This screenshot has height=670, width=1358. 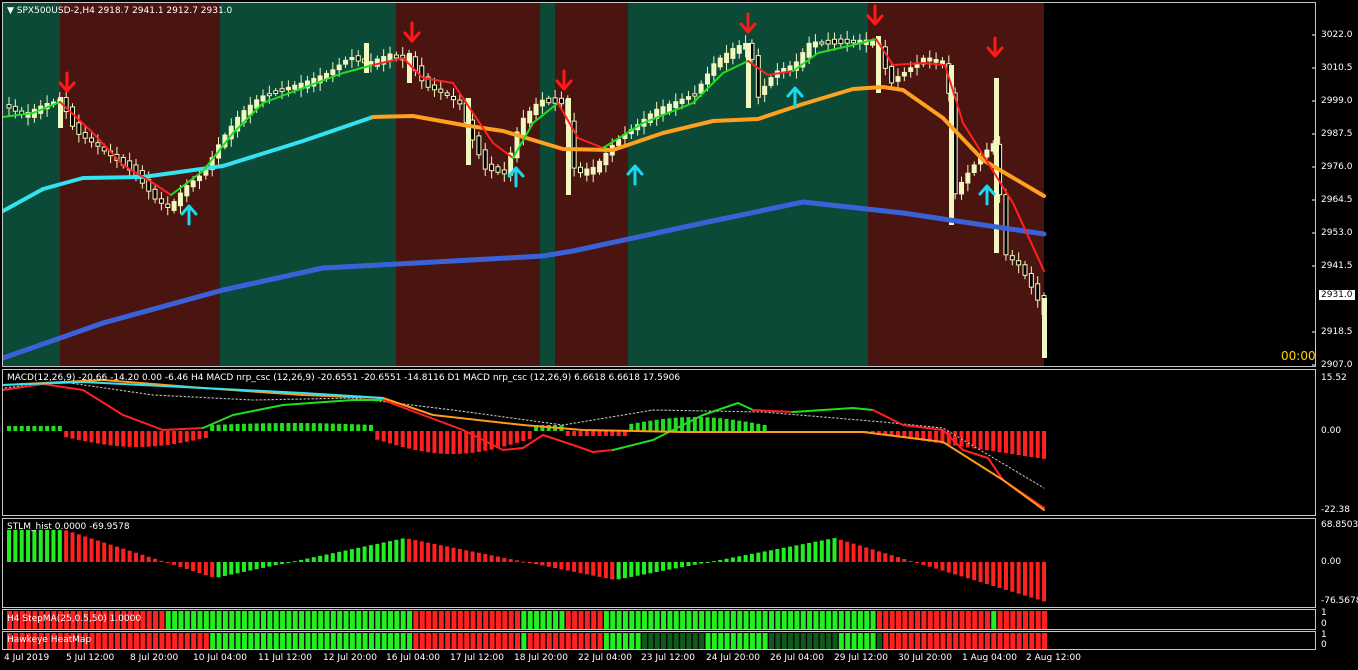 What do you see at coordinates (659, 640) in the screenshot?
I see `heatmap-pane: Hawkeye HeatMap` at bounding box center [659, 640].